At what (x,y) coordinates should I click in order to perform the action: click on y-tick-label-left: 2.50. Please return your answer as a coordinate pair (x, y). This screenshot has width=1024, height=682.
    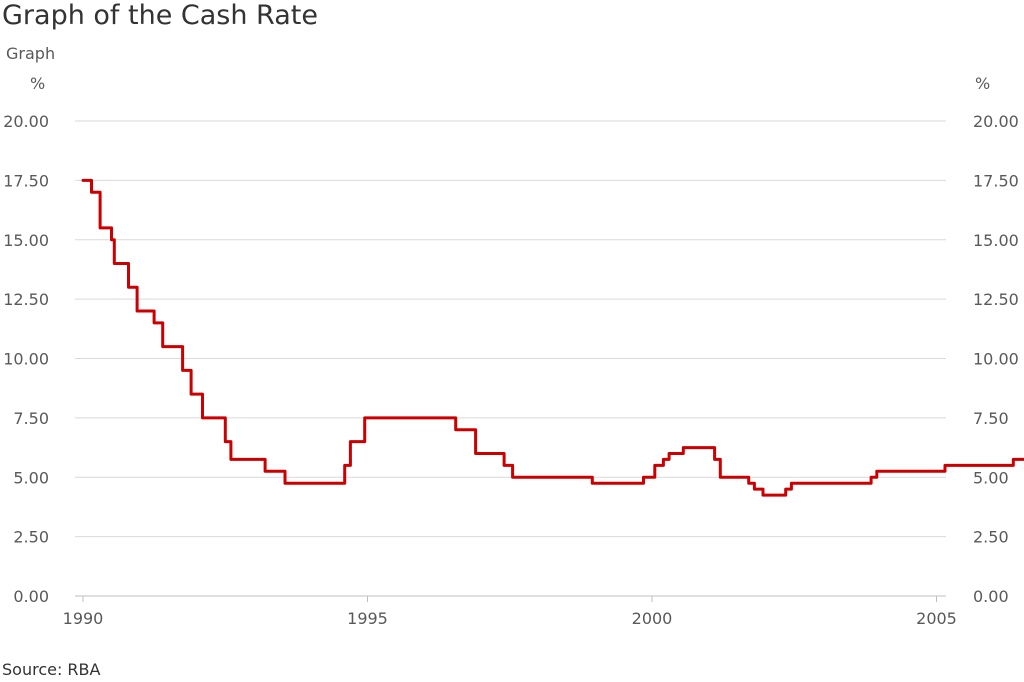
    Looking at the image, I should click on (31, 537).